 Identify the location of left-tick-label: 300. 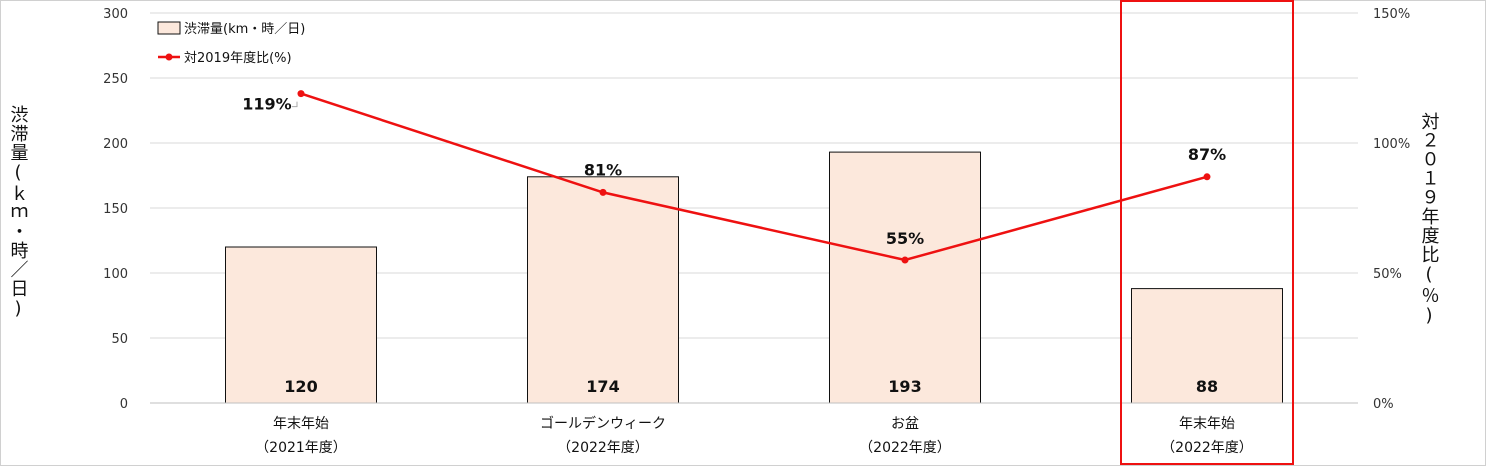
(115, 14).